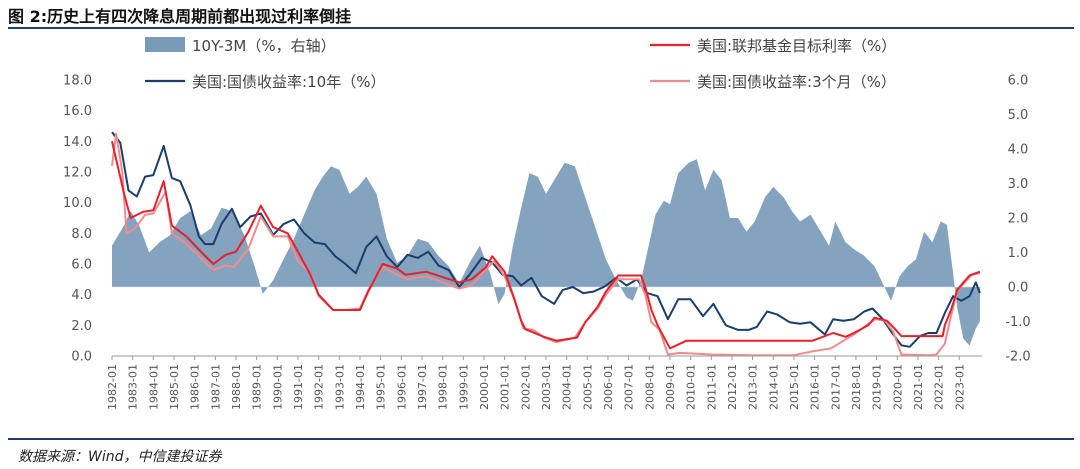 The width and height of the screenshot is (1080, 469). Describe the element at coordinates (1018, 288) in the screenshot. I see `right-tick-label: 0.0` at that location.